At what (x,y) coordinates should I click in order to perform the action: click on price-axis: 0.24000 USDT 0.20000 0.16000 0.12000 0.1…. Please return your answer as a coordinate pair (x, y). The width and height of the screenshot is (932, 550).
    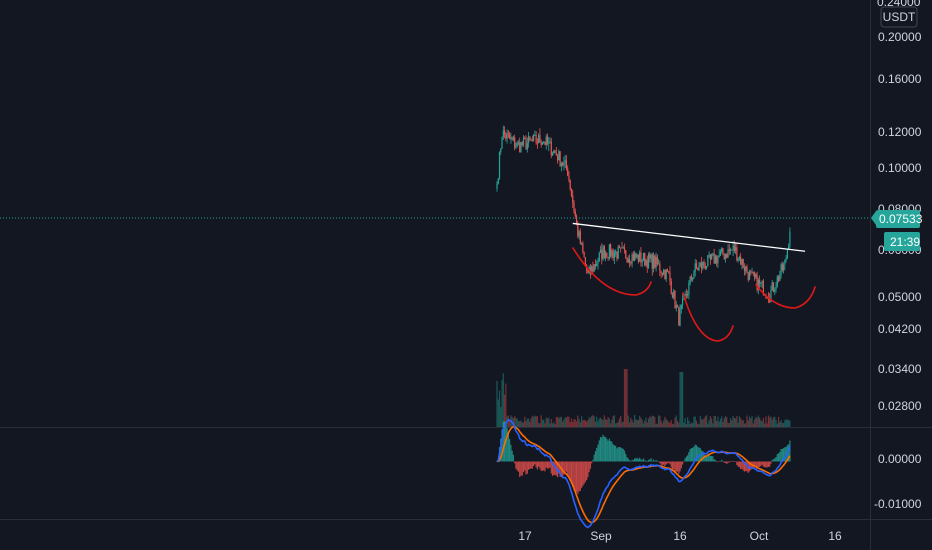
    Looking at the image, I should click on (897, 255).